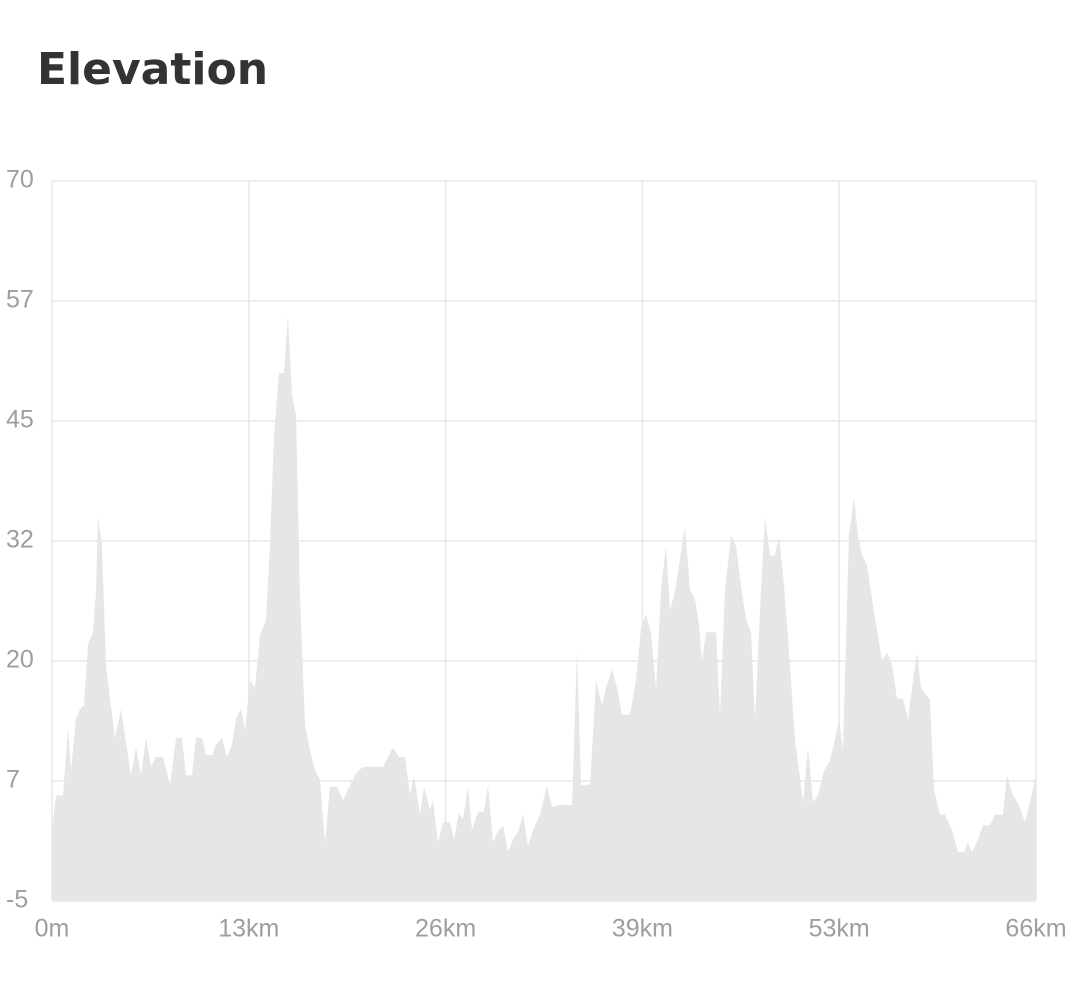  I want to click on chart-title: Elevation, so click(152, 69).